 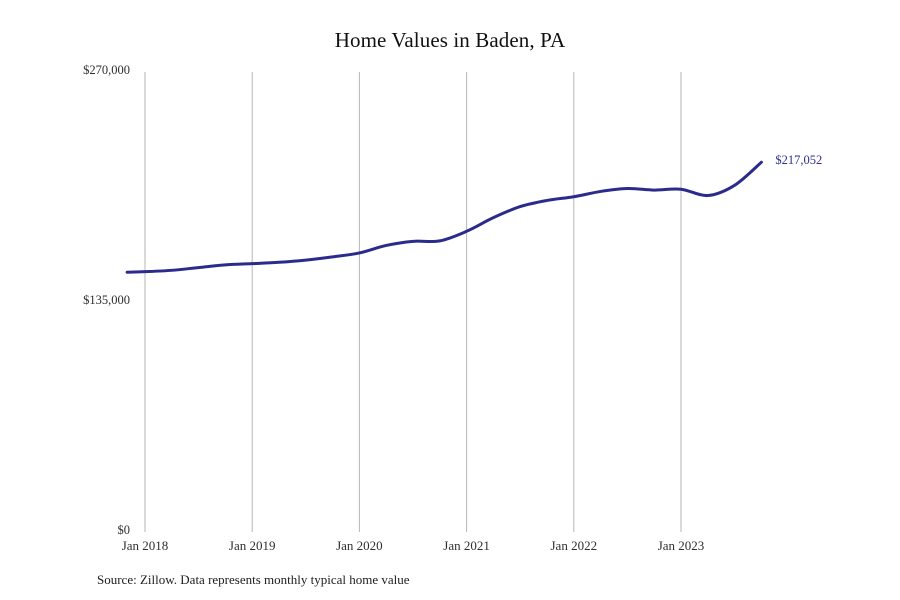 I want to click on x-tick-label-jan-2022: Jan 2022, so click(x=574, y=545).